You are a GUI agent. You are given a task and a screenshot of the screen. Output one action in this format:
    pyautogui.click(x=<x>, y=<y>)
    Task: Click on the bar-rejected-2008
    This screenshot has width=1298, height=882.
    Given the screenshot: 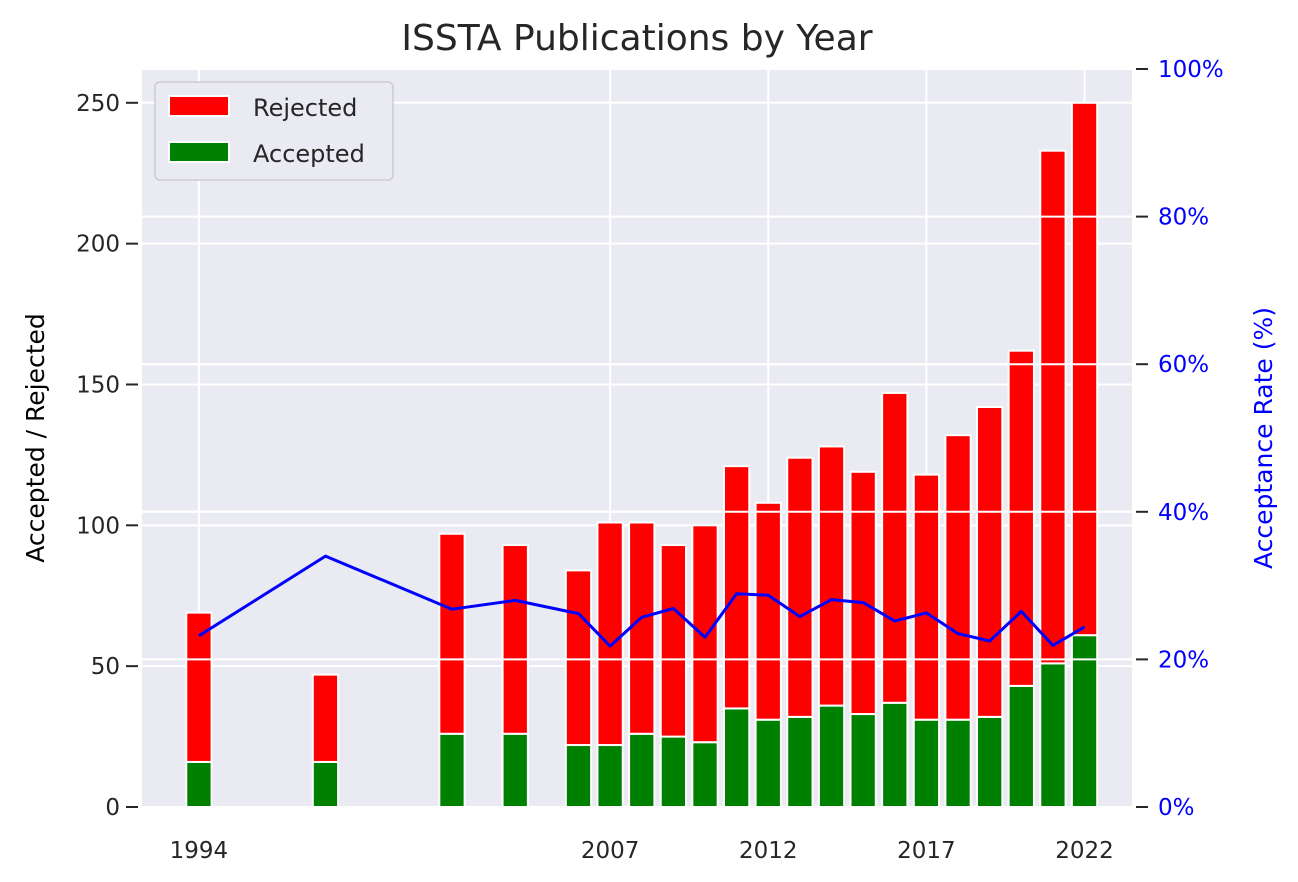 What is the action you would take?
    pyautogui.click(x=642, y=628)
    